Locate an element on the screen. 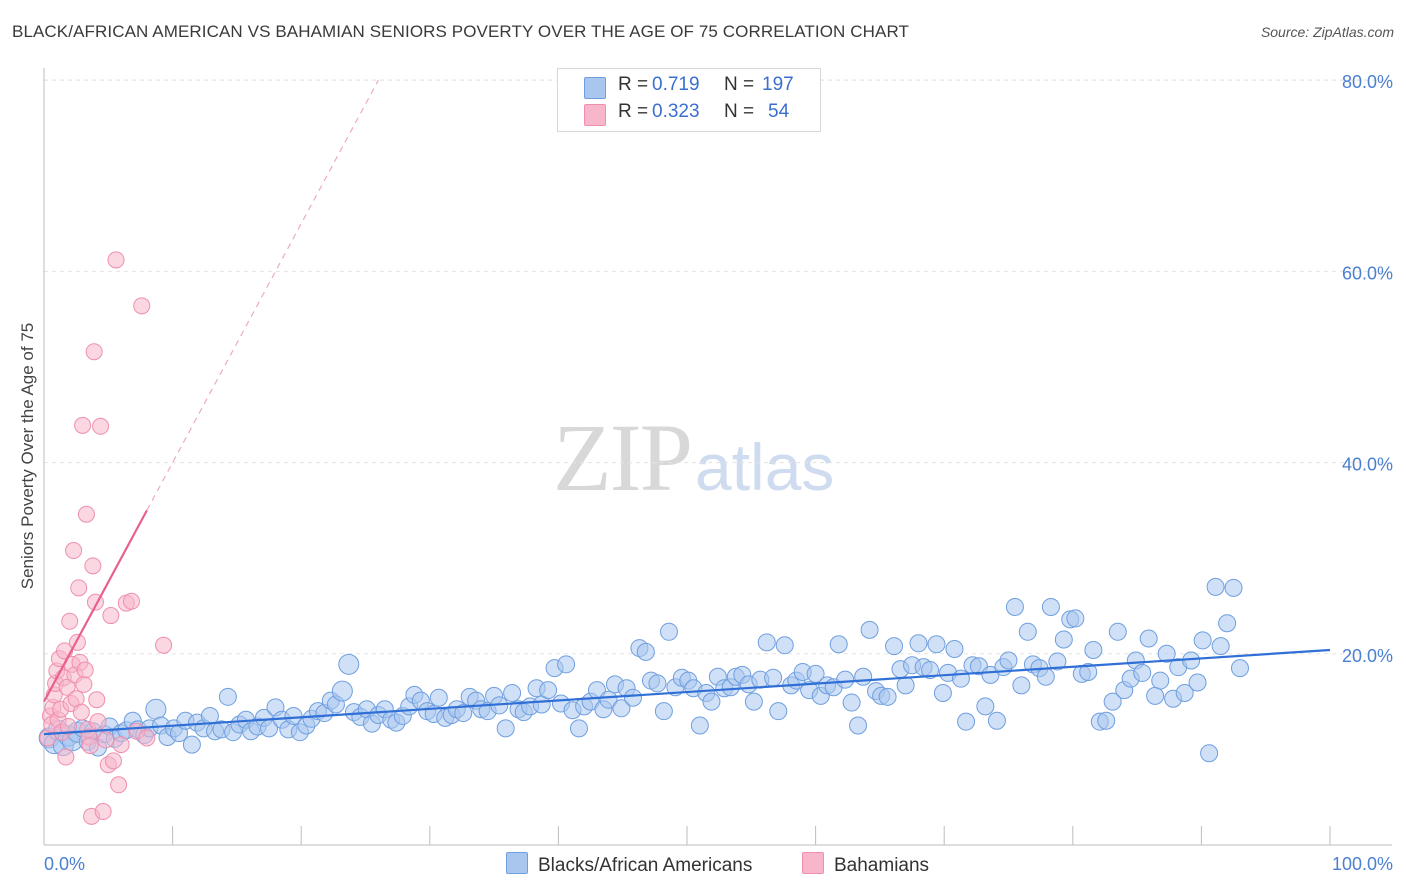 Image resolution: width=1406 pixels, height=892 pixels. legend-n-value: 197 is located at coordinates (778, 84).